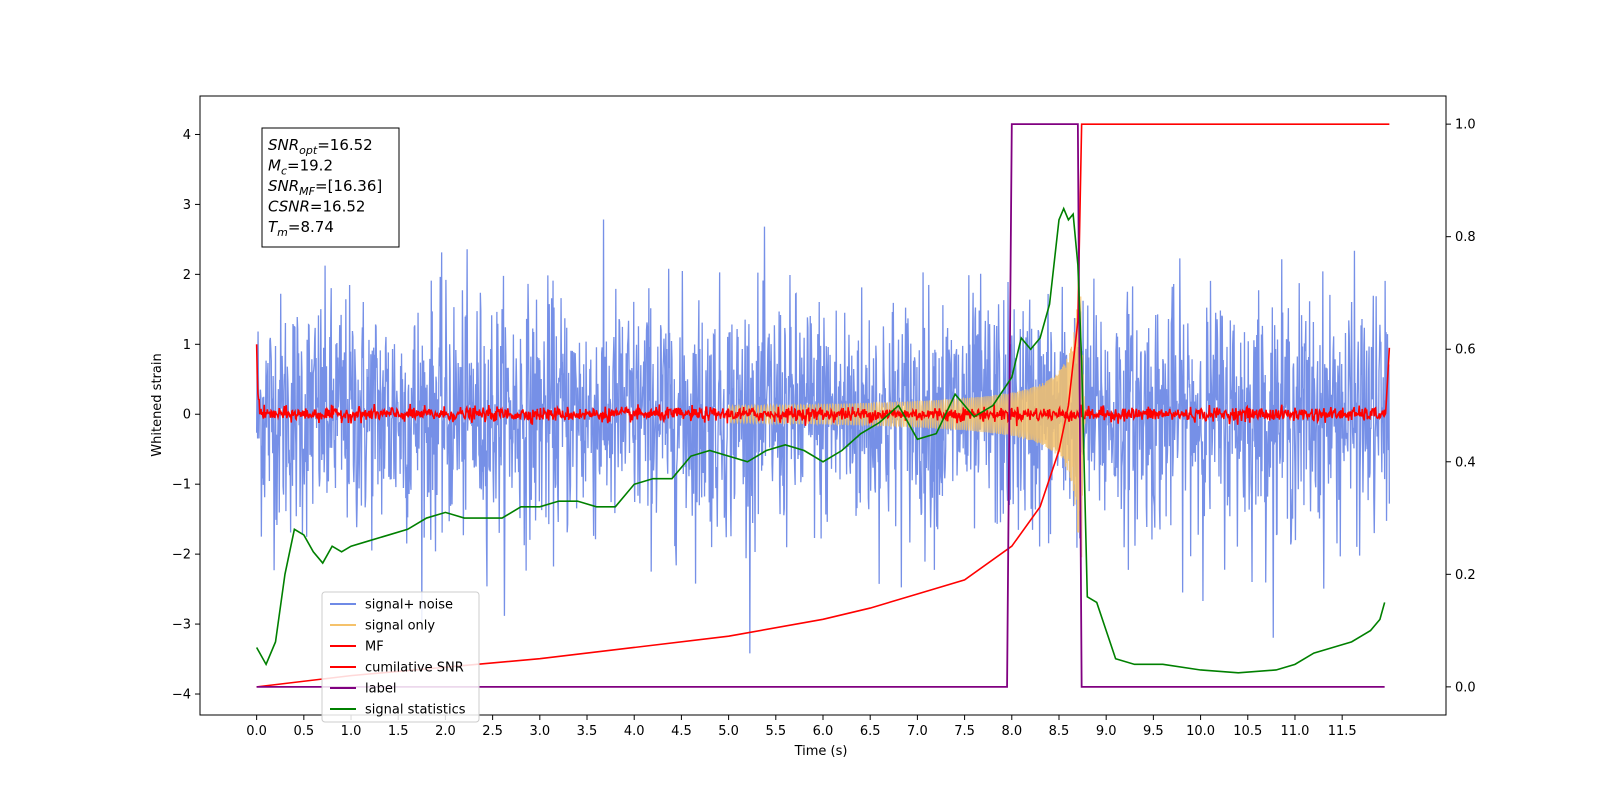 Image resolution: width=1600 pixels, height=800 pixels. I want to click on legend-label: label, so click(380, 689).